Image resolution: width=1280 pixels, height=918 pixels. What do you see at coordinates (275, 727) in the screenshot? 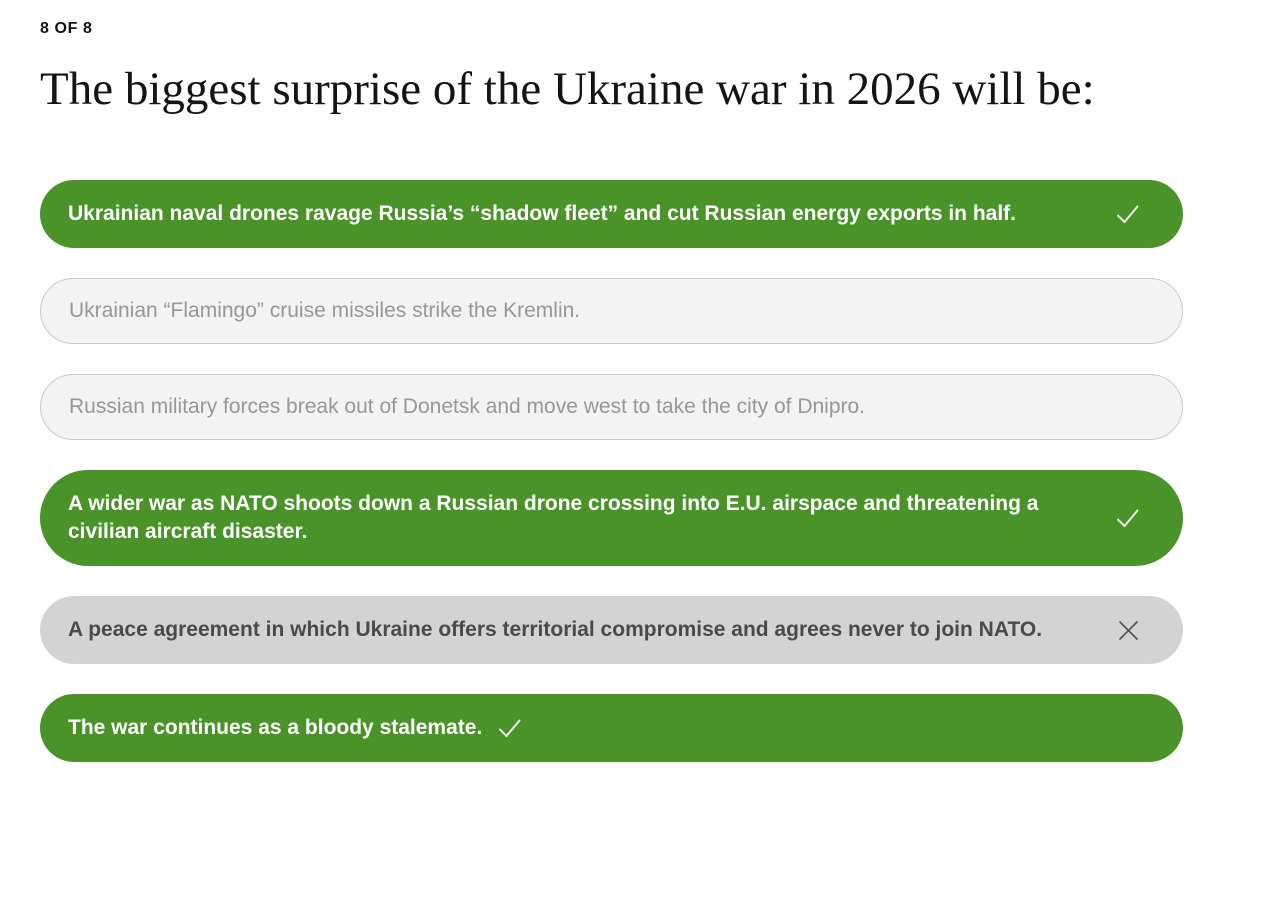
I see `answer-option-label: The war continues as a bloody stalemate.` at bounding box center [275, 727].